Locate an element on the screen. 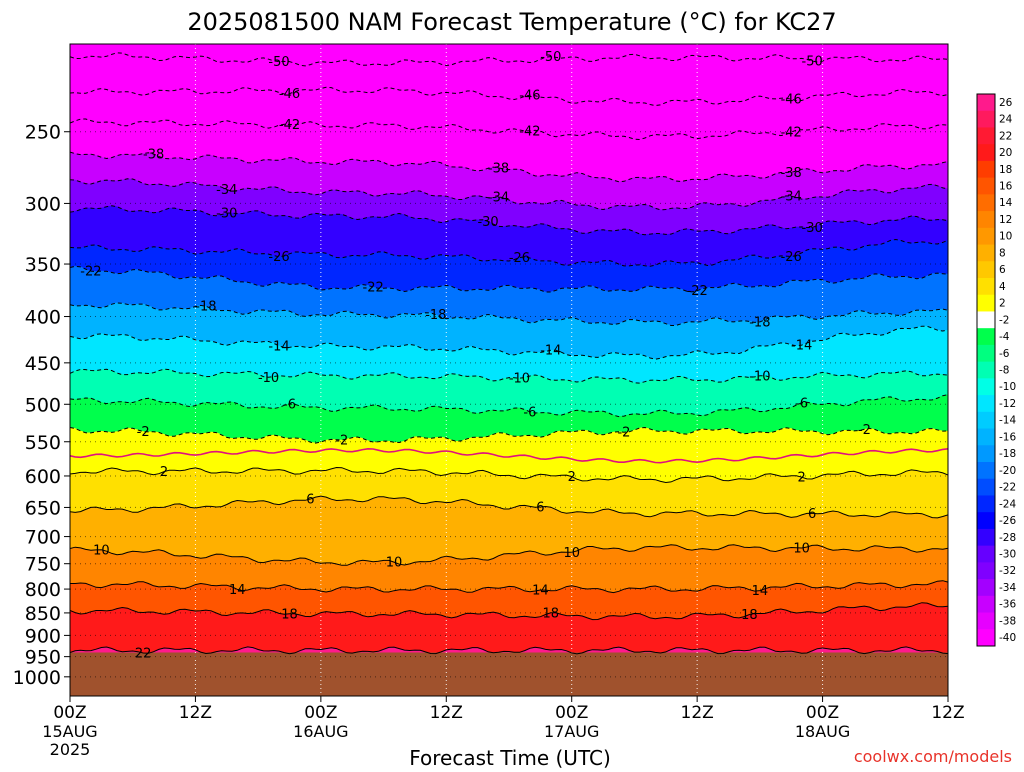  isotherm-label: 22 is located at coordinates (143, 653).